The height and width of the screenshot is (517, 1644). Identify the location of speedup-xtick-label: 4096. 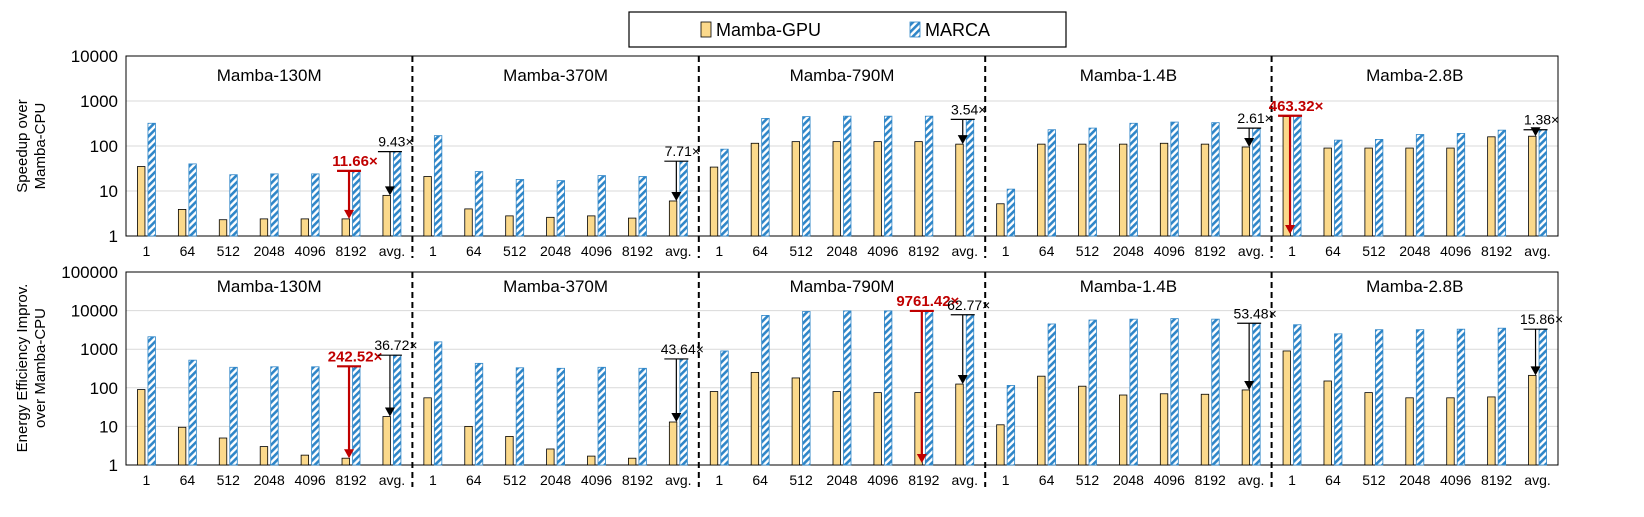
(1455, 251).